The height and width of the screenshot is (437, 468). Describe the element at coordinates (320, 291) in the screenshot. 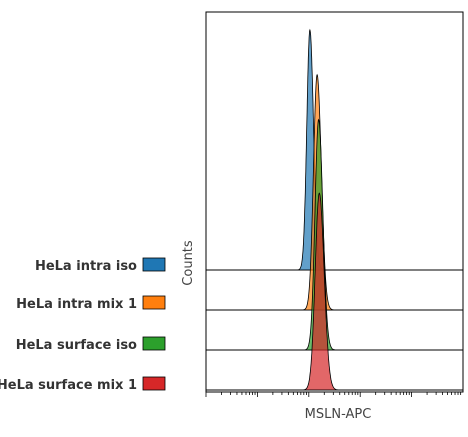

I see `series-area` at that location.